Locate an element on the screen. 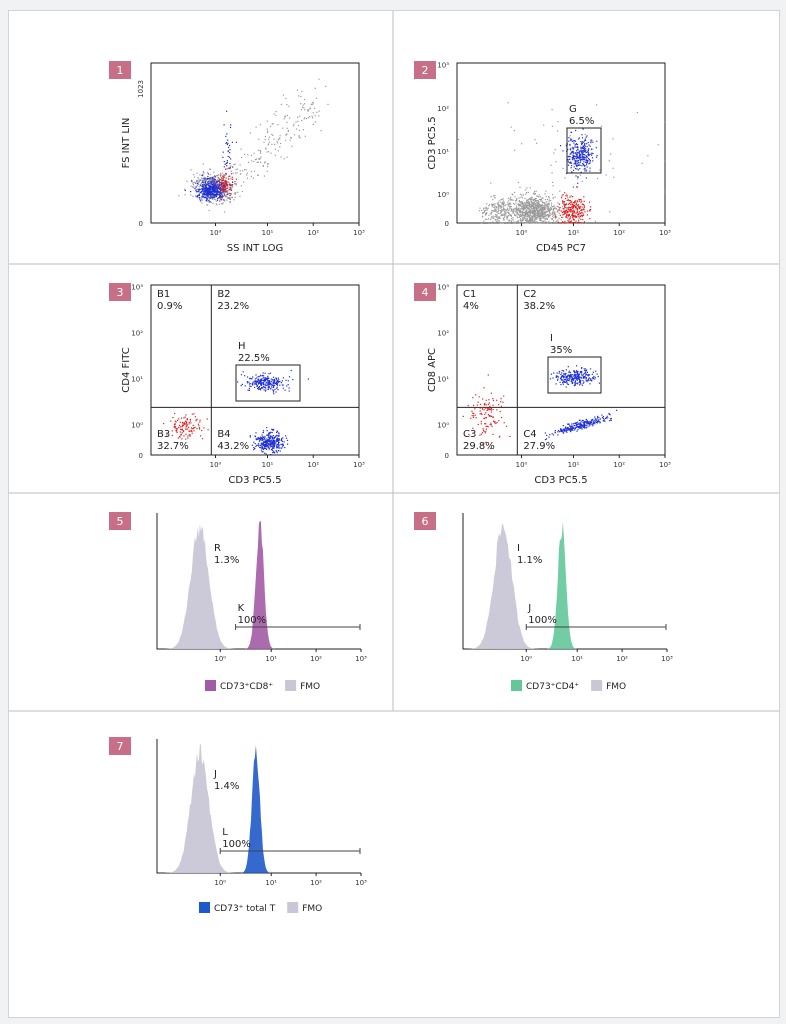  badge-background is located at coordinates (120, 521).